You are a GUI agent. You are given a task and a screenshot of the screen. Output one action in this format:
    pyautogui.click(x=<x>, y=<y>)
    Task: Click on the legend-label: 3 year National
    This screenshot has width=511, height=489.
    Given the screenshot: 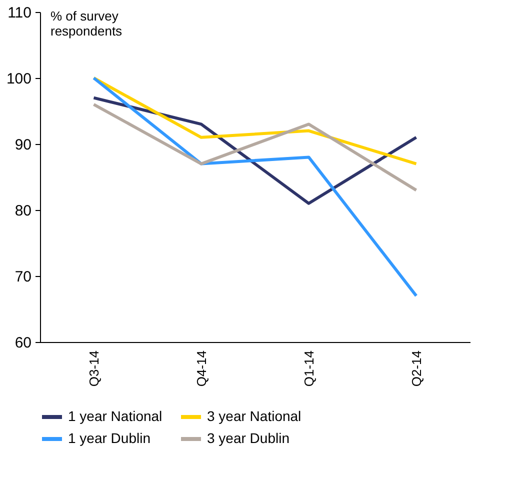 What is the action you would take?
    pyautogui.click(x=254, y=416)
    